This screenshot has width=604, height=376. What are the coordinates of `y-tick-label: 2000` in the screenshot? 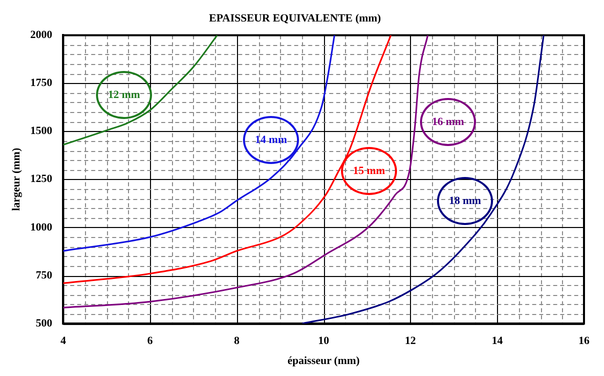 It's located at (41, 35).